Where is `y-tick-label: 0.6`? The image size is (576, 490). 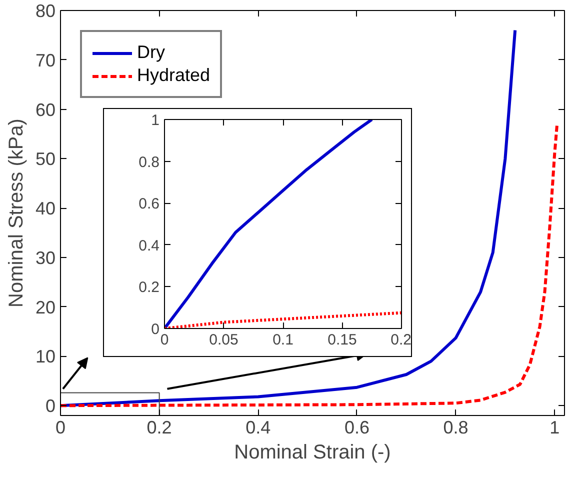
y-tick-label: 0.6 is located at coordinates (149, 204).